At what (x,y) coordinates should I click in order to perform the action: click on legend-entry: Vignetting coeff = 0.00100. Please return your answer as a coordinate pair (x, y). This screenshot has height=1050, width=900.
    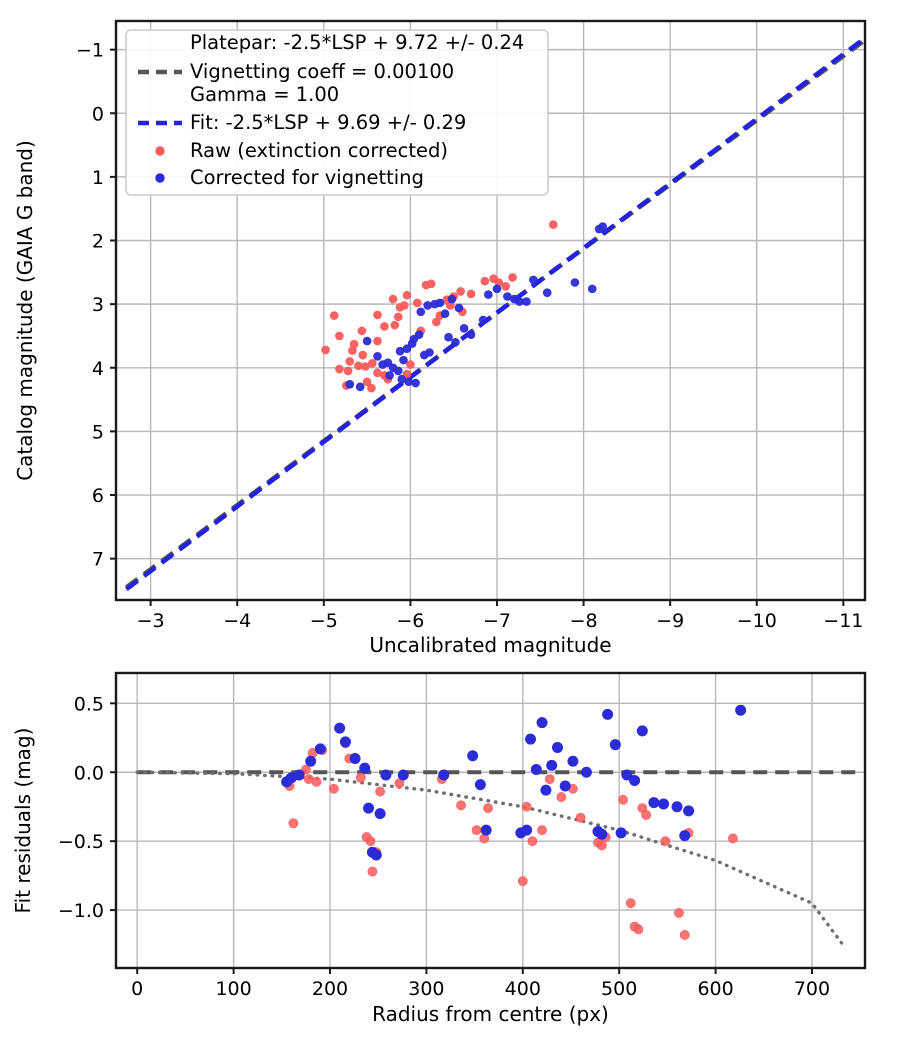
    Looking at the image, I should click on (296, 71).